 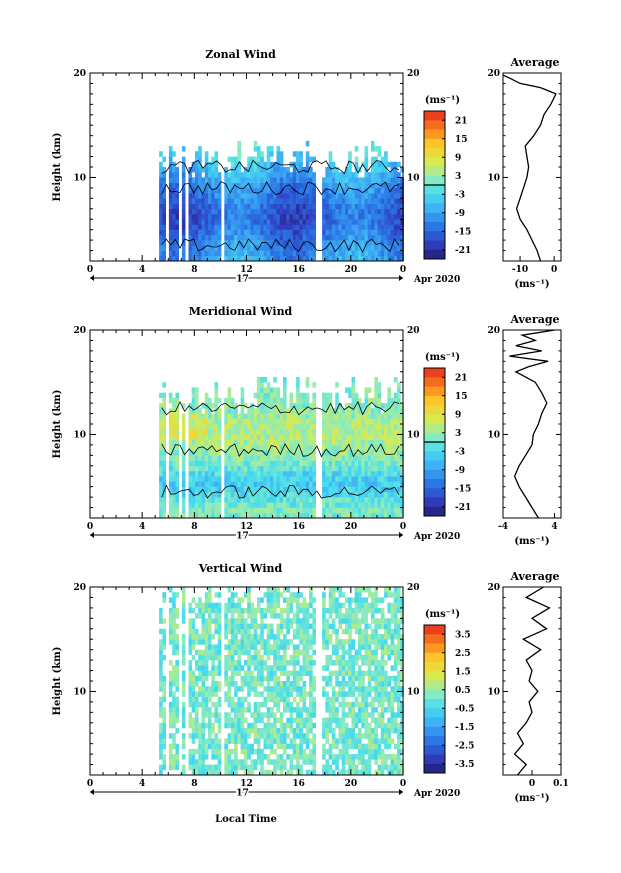 What do you see at coordinates (434, 134) in the screenshot?
I see `colorbar-swatch` at bounding box center [434, 134].